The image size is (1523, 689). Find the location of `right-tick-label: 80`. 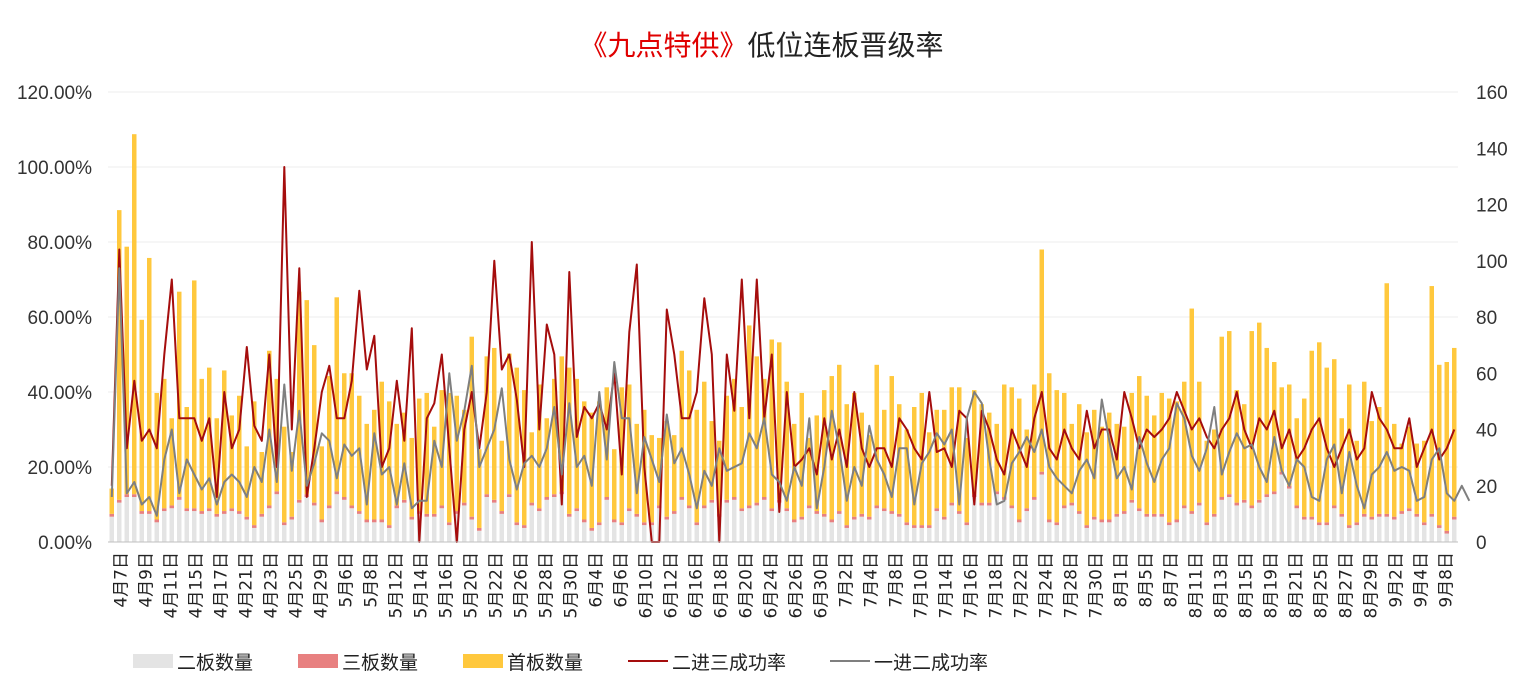

right-tick-label: 80 is located at coordinates (1486, 318).